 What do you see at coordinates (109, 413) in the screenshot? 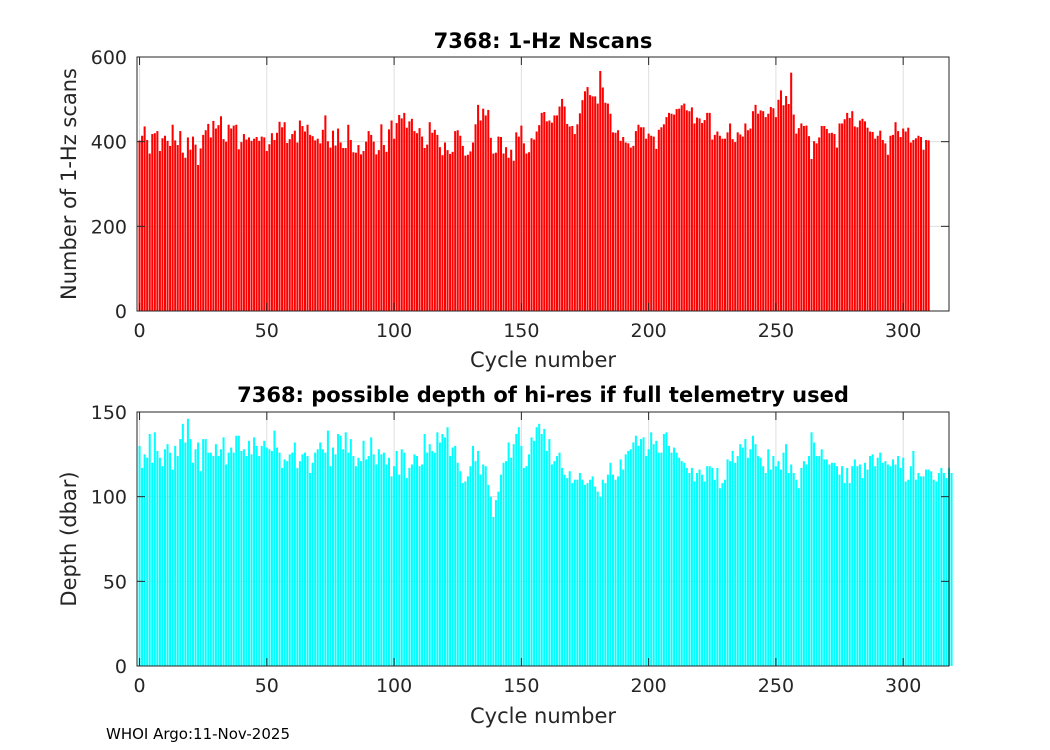
I see `y-tick-label: 150` at bounding box center [109, 413].